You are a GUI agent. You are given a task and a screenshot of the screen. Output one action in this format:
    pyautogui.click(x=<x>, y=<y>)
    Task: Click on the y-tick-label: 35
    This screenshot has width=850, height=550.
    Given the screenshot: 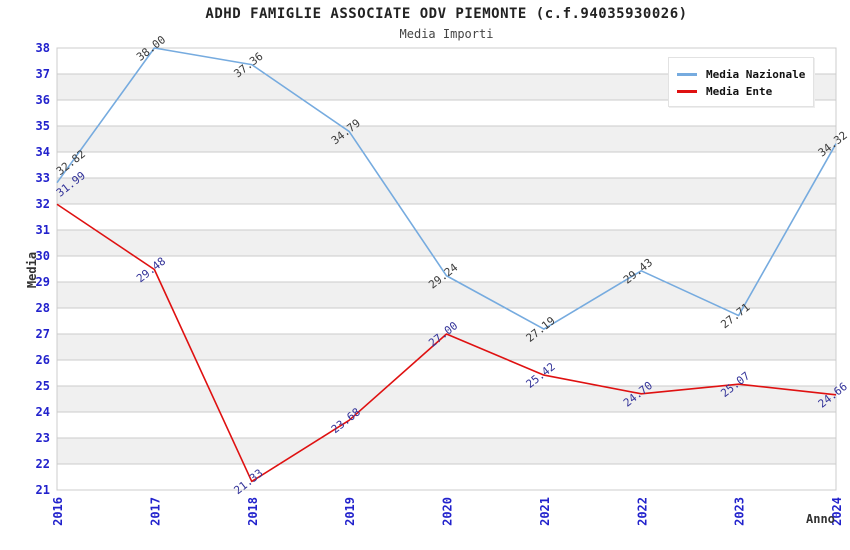 What is the action you would take?
    pyautogui.click(x=43, y=126)
    